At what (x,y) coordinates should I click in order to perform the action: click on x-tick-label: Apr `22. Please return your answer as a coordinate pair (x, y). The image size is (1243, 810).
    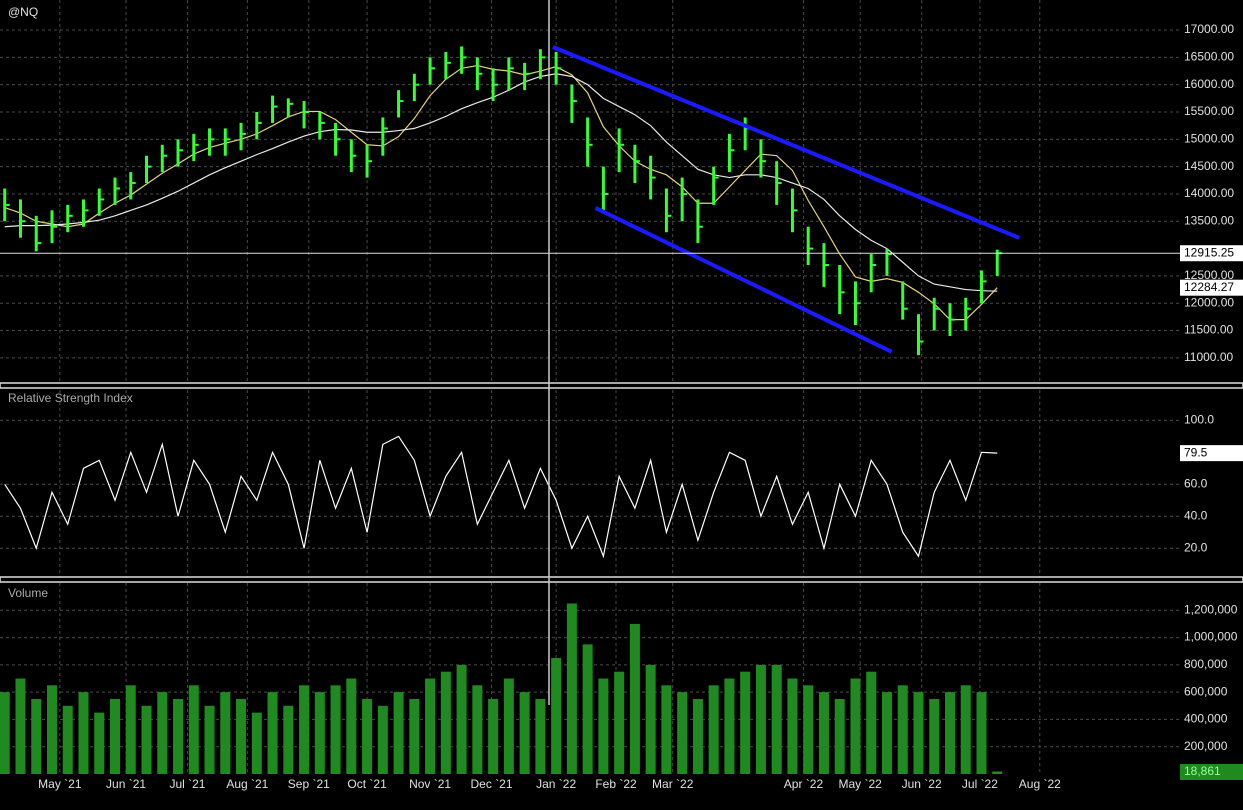
    Looking at the image, I should click on (804, 784).